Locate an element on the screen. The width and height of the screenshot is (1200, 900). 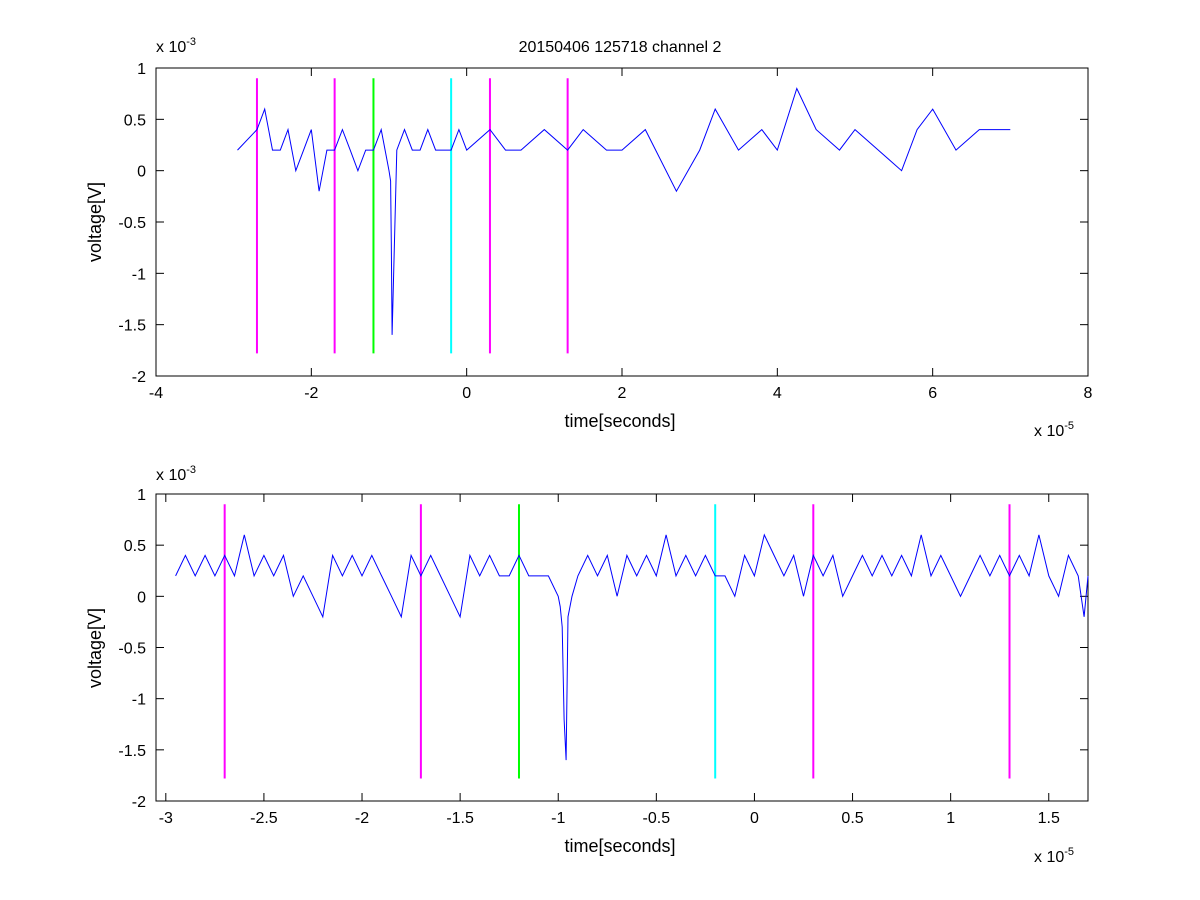
bottom-y-tick-label: 0.5 is located at coordinates (135, 546).